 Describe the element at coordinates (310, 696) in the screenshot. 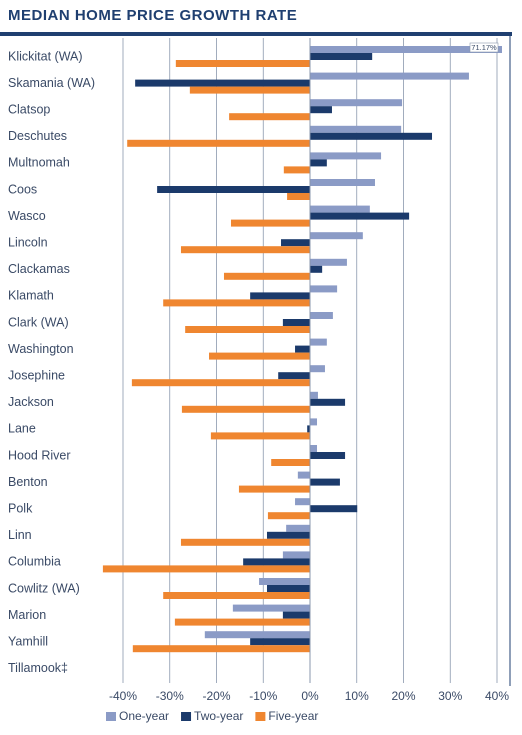

I see `x-tick-label: 0%` at that location.